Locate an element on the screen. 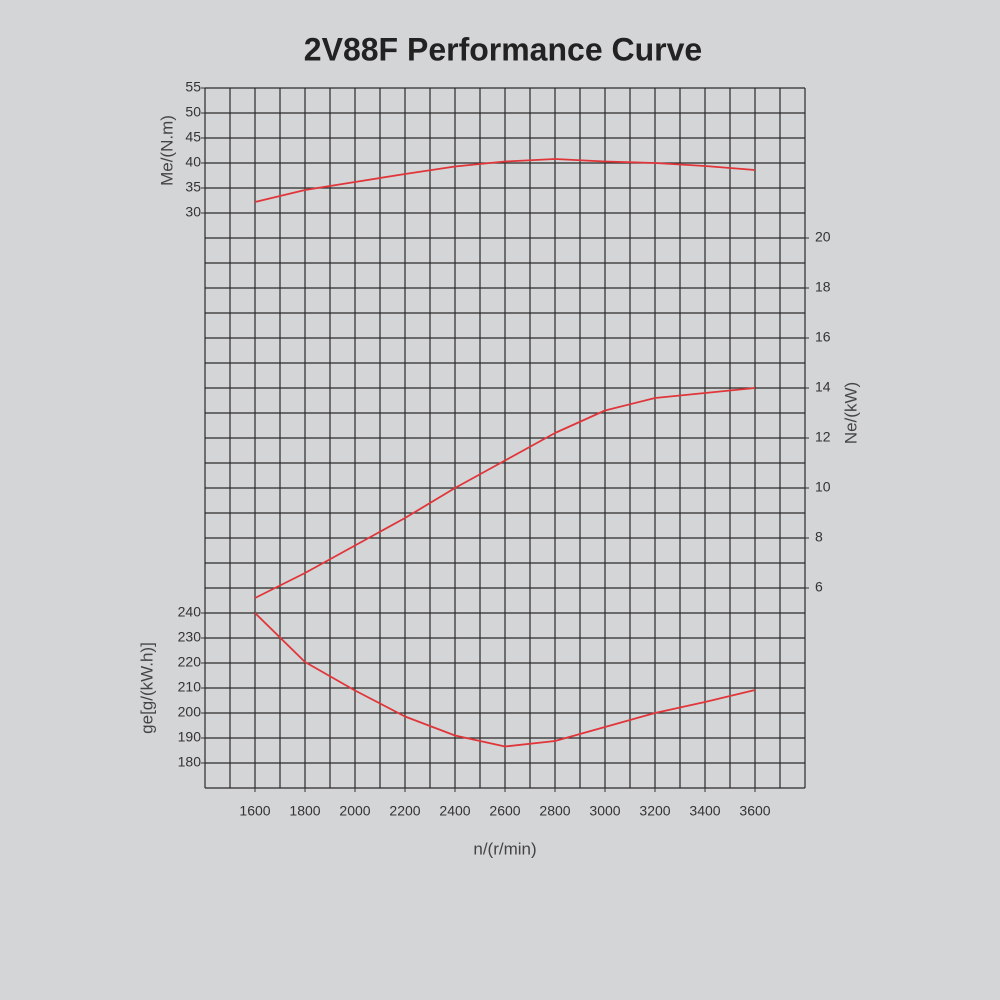 This screenshot has height=1000, width=1000. y-axis-label: Ne/(kW) is located at coordinates (850, 413).